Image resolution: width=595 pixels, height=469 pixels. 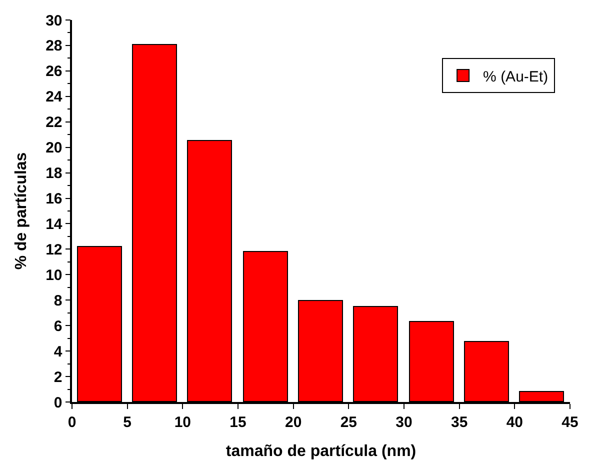 What do you see at coordinates (58, 351) in the screenshot?
I see `y-tick-label: 4` at bounding box center [58, 351].